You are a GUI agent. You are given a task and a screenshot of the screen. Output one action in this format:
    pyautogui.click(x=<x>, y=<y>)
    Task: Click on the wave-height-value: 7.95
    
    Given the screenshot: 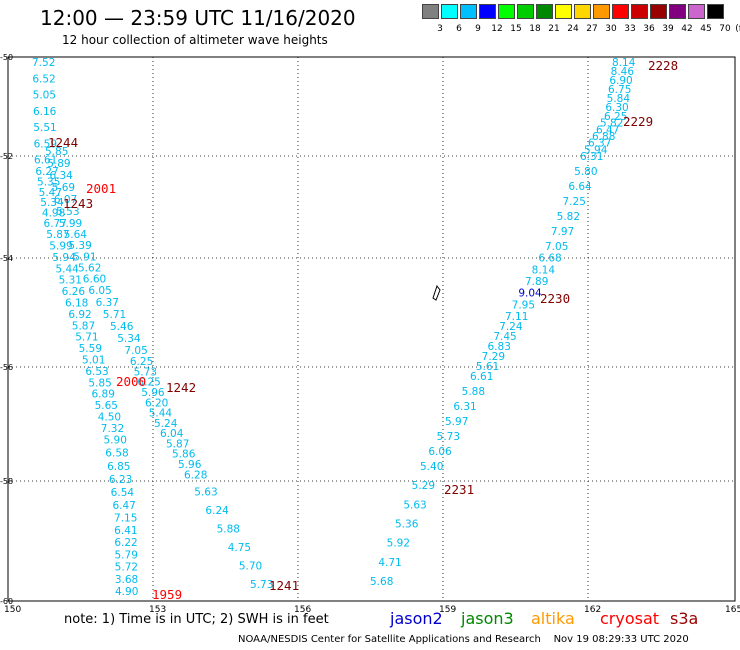 What is the action you would take?
    pyautogui.click(x=523, y=305)
    